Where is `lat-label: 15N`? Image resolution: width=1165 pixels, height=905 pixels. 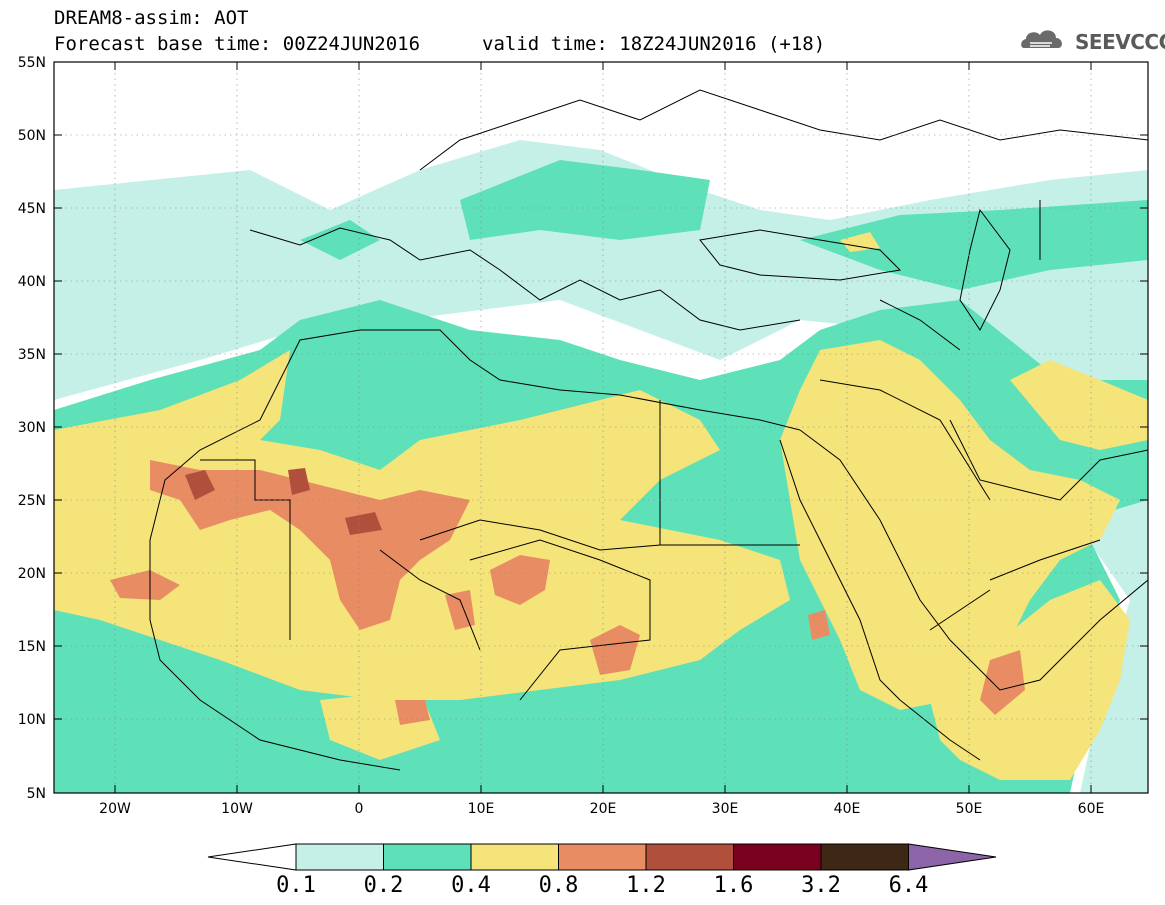 lat-label: 15N is located at coordinates (32, 647).